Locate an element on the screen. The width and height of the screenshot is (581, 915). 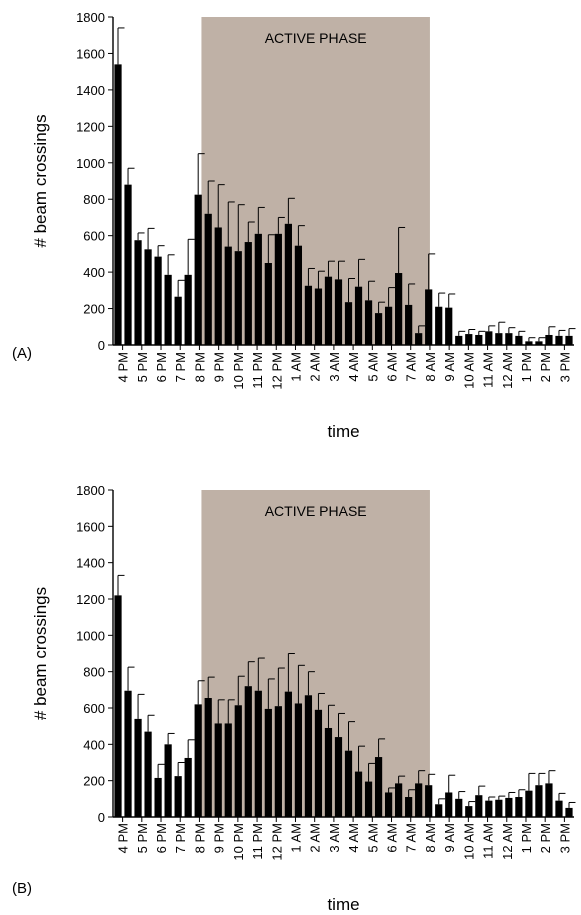
x-tick-label: 11 PM is located at coordinates (257, 841).